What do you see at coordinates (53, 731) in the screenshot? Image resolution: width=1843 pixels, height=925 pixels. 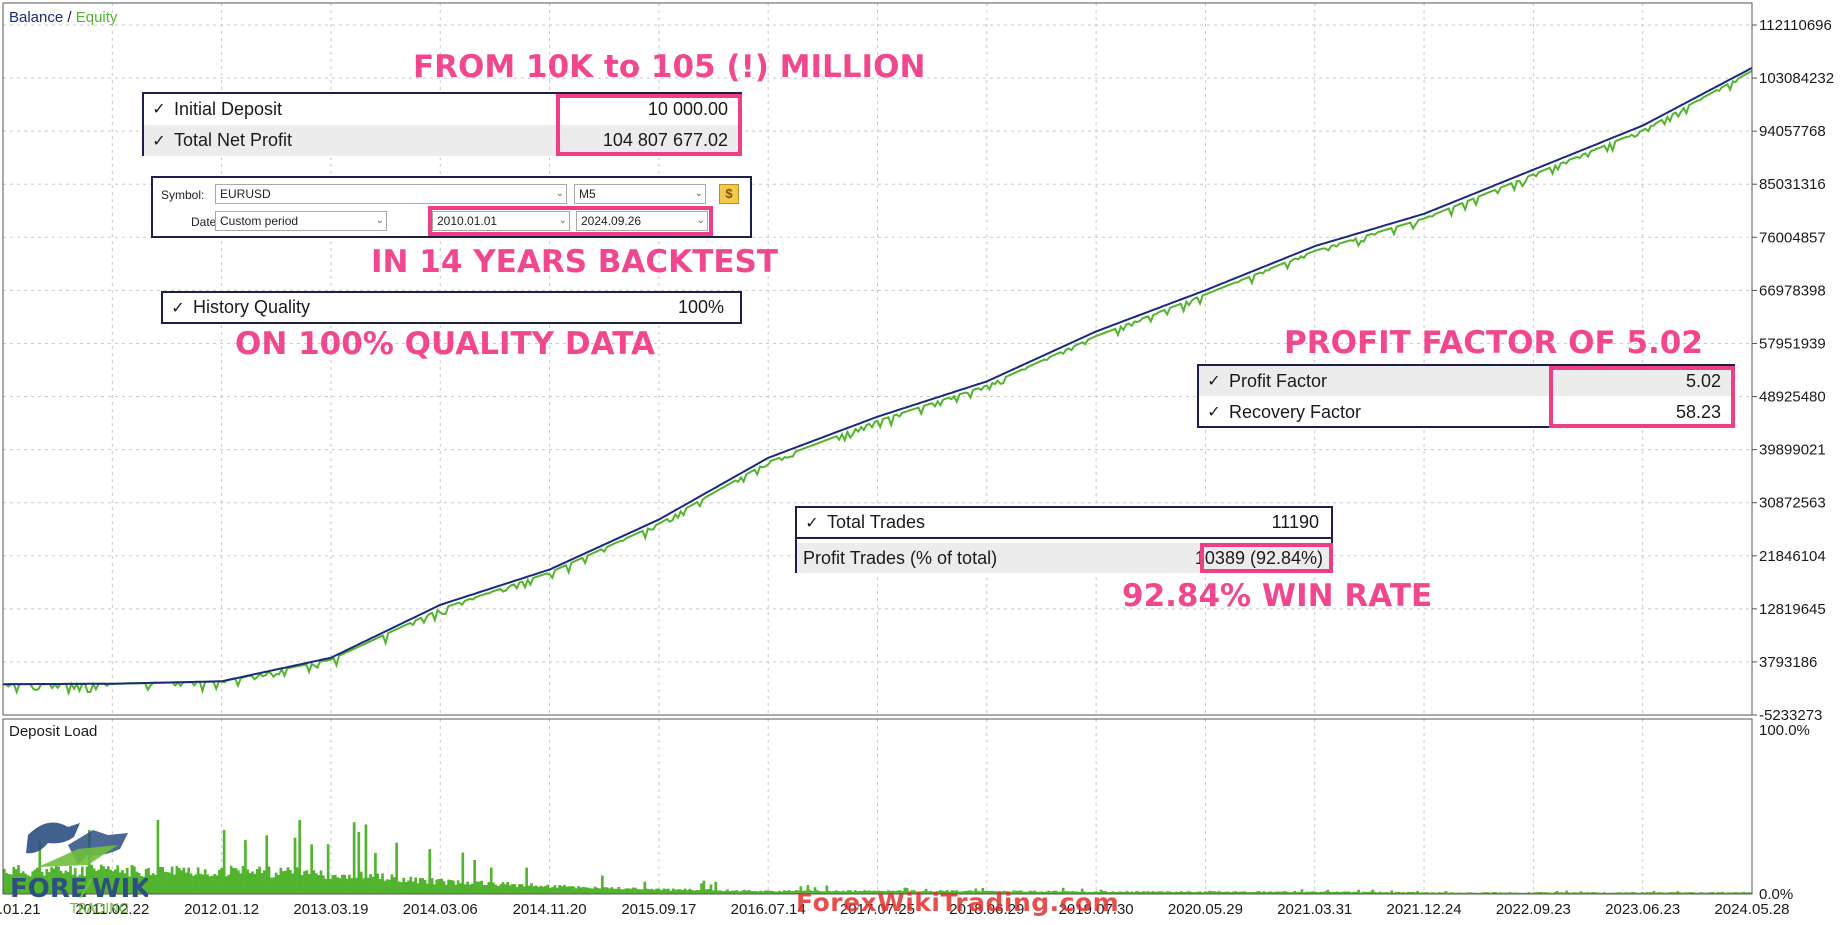 I see `deposit-load-title: Deposit Load` at bounding box center [53, 731].